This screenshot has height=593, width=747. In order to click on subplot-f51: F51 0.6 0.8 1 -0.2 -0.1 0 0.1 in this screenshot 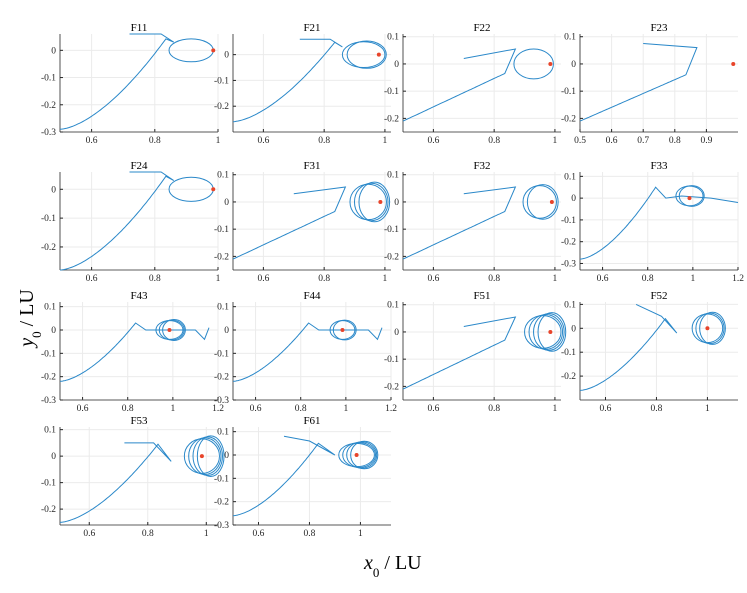, I will do `click(475, 352)`.